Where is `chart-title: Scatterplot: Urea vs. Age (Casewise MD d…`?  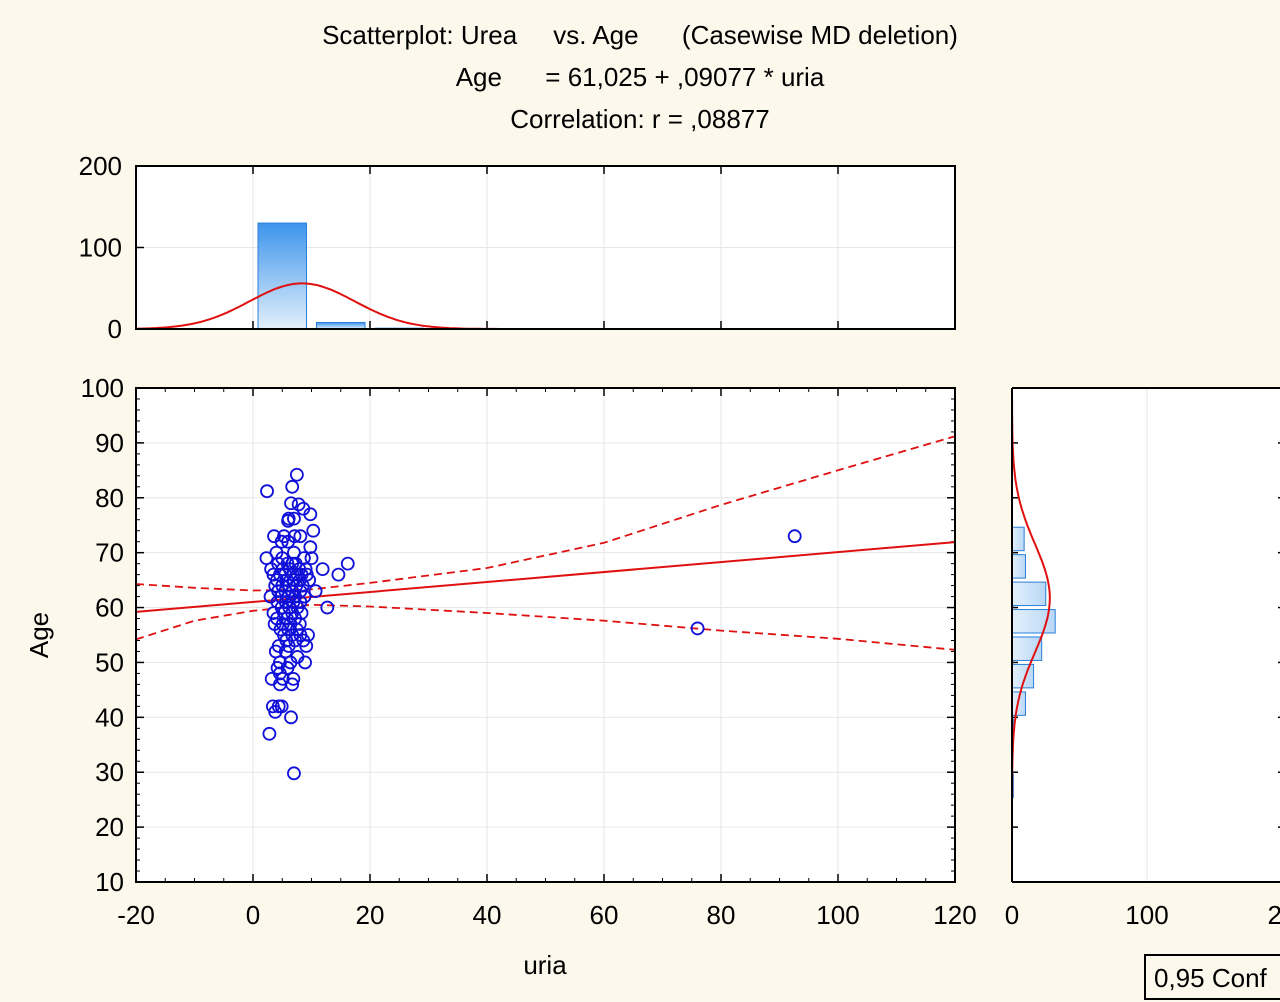
chart-title: Scatterplot: Urea vs. Age (Casewise MD d… is located at coordinates (640, 35).